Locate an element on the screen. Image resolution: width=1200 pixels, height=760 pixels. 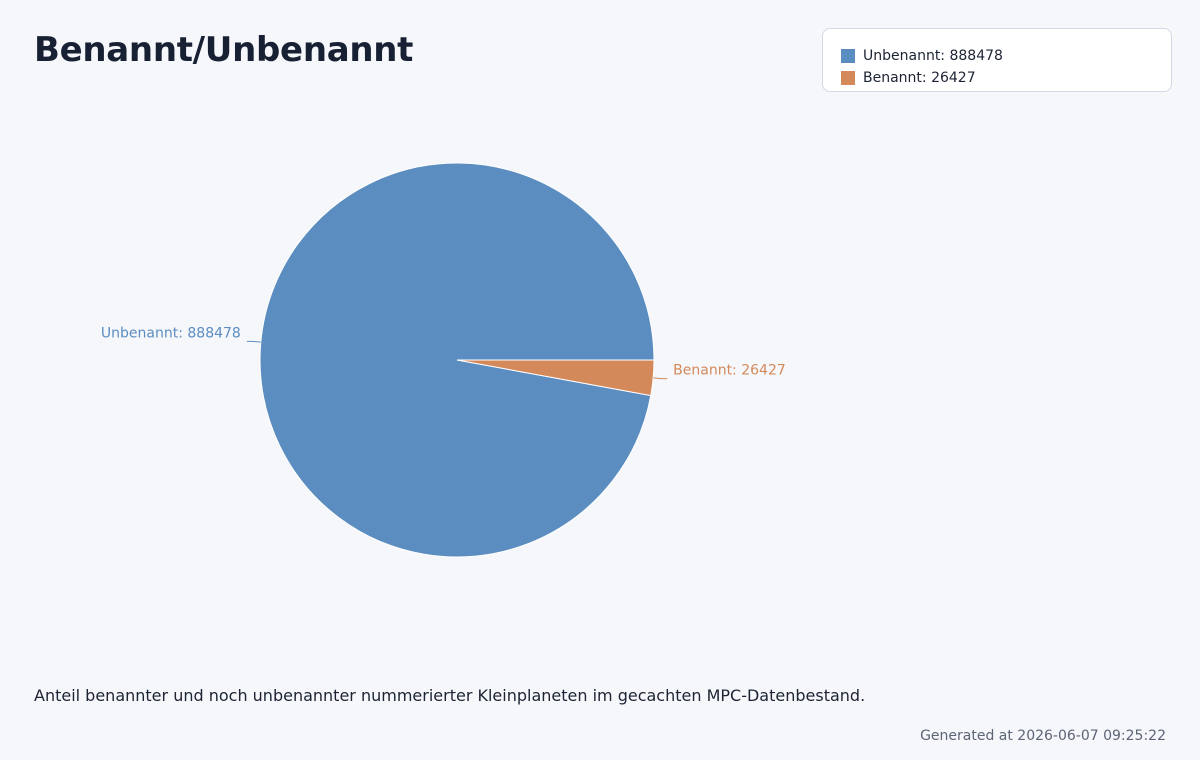
legend-item-benannt: Benannt: 26427 is located at coordinates (1006, 78).